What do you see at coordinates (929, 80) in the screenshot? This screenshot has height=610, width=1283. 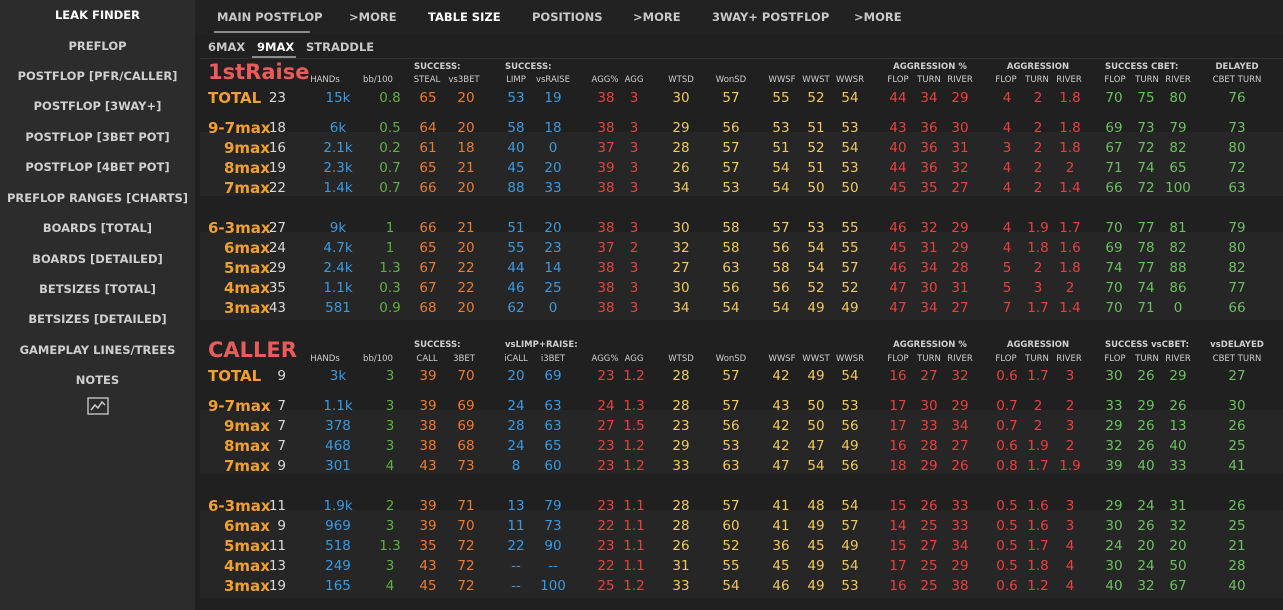 I see `column-header: TURN` at bounding box center [929, 80].